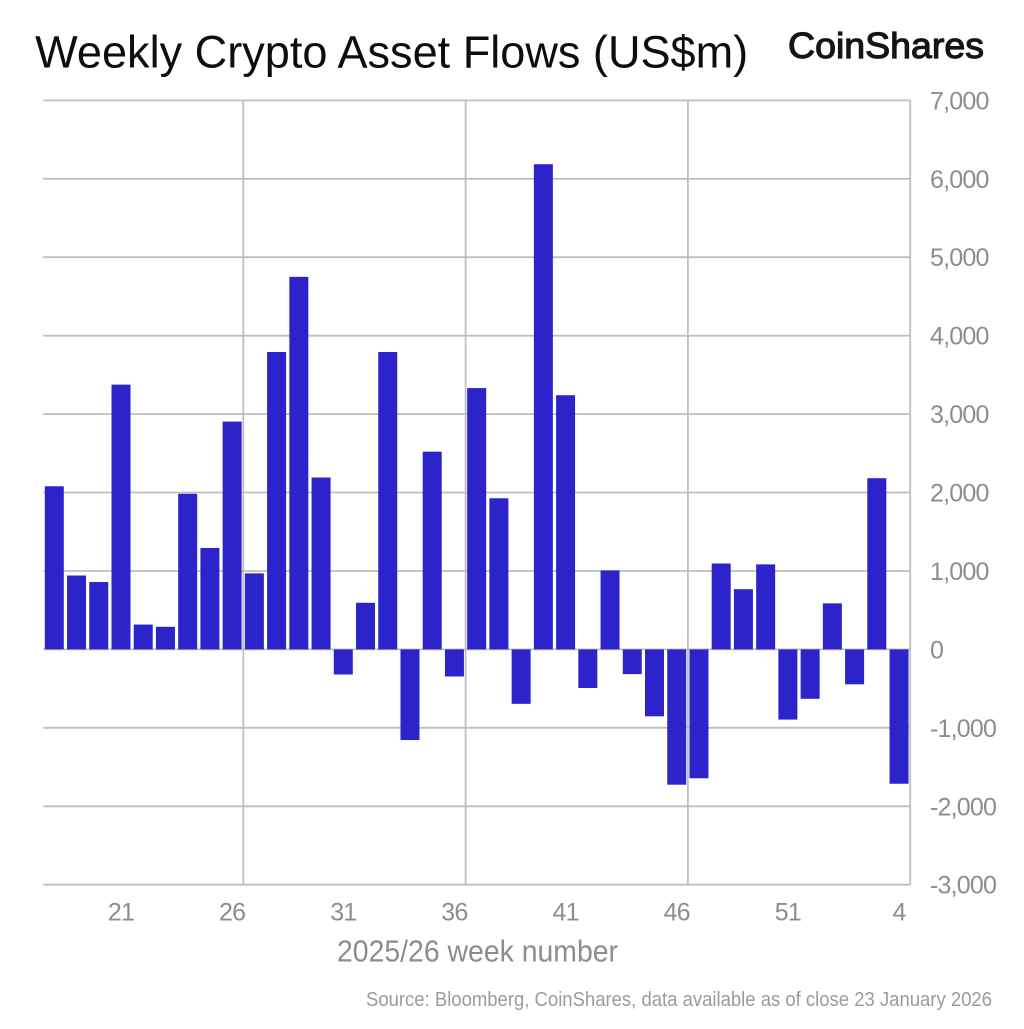  I want to click on svg-text: 51, so click(788, 913).